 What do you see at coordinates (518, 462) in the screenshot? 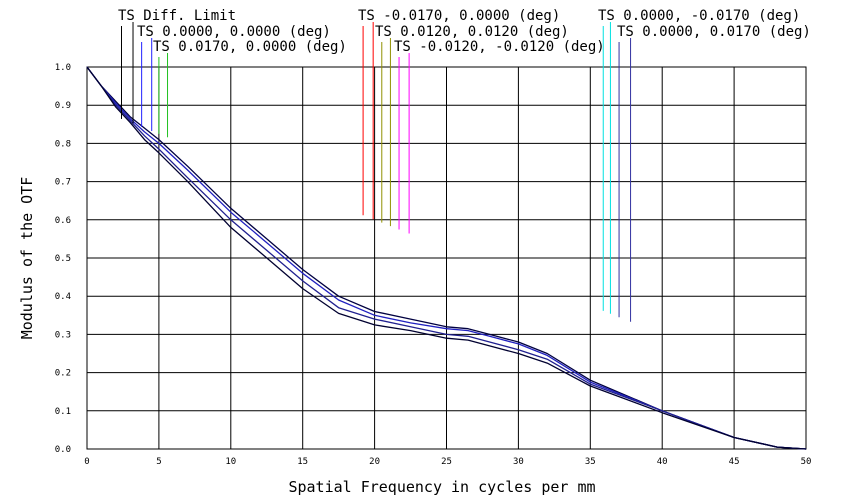
I see `x-tick-label: 30` at bounding box center [518, 462].